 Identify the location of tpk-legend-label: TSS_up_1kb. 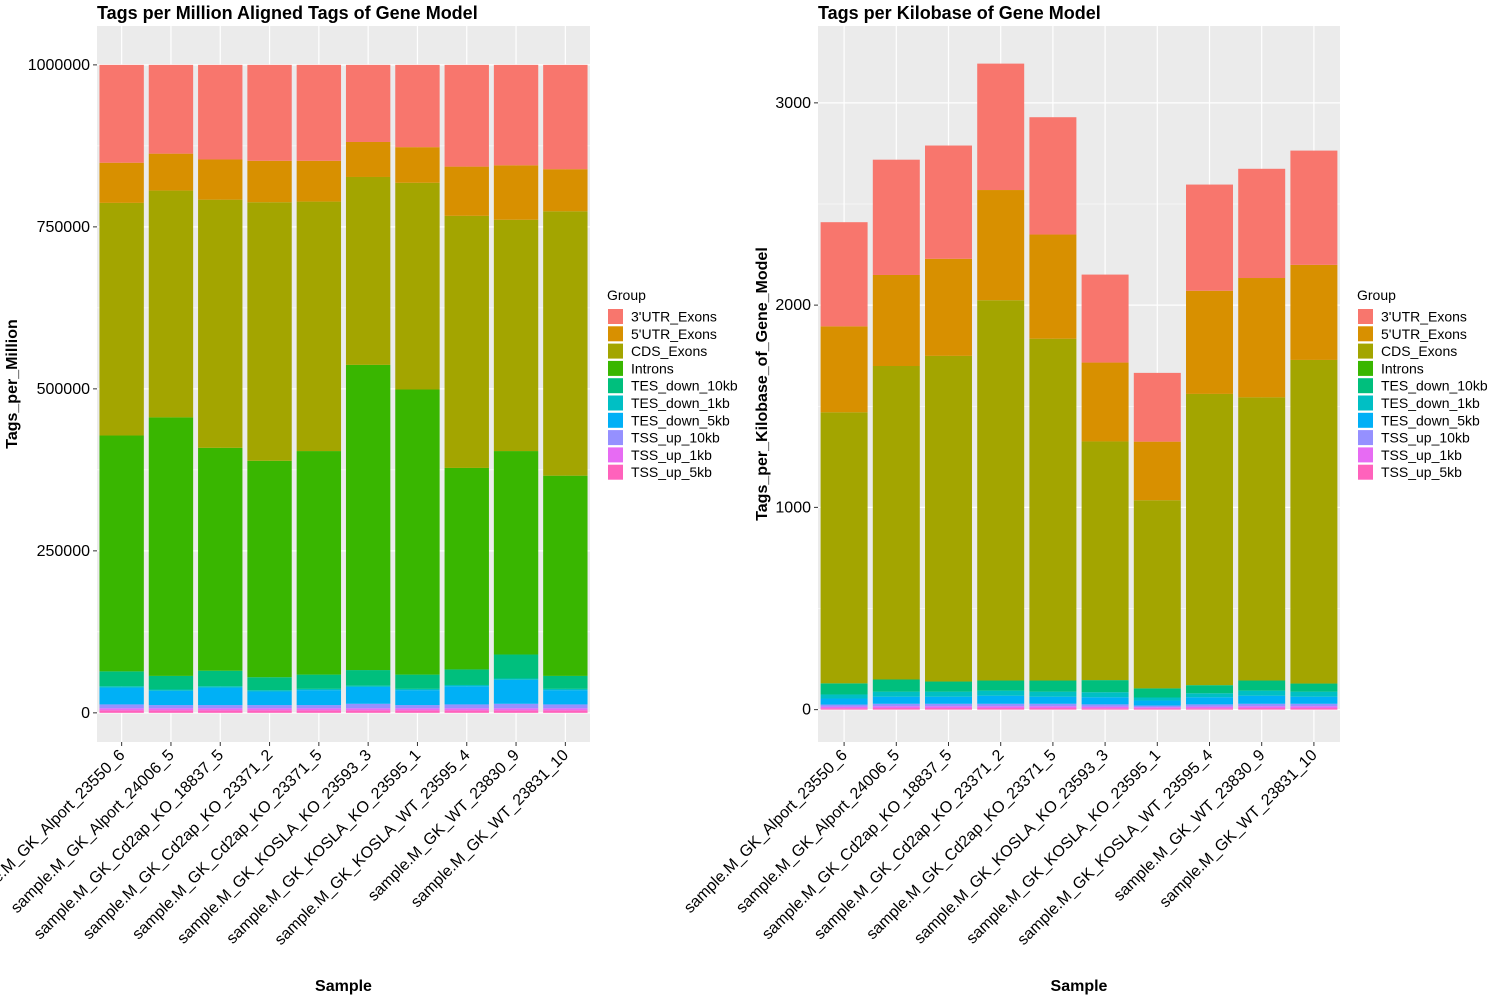
(1421, 455).